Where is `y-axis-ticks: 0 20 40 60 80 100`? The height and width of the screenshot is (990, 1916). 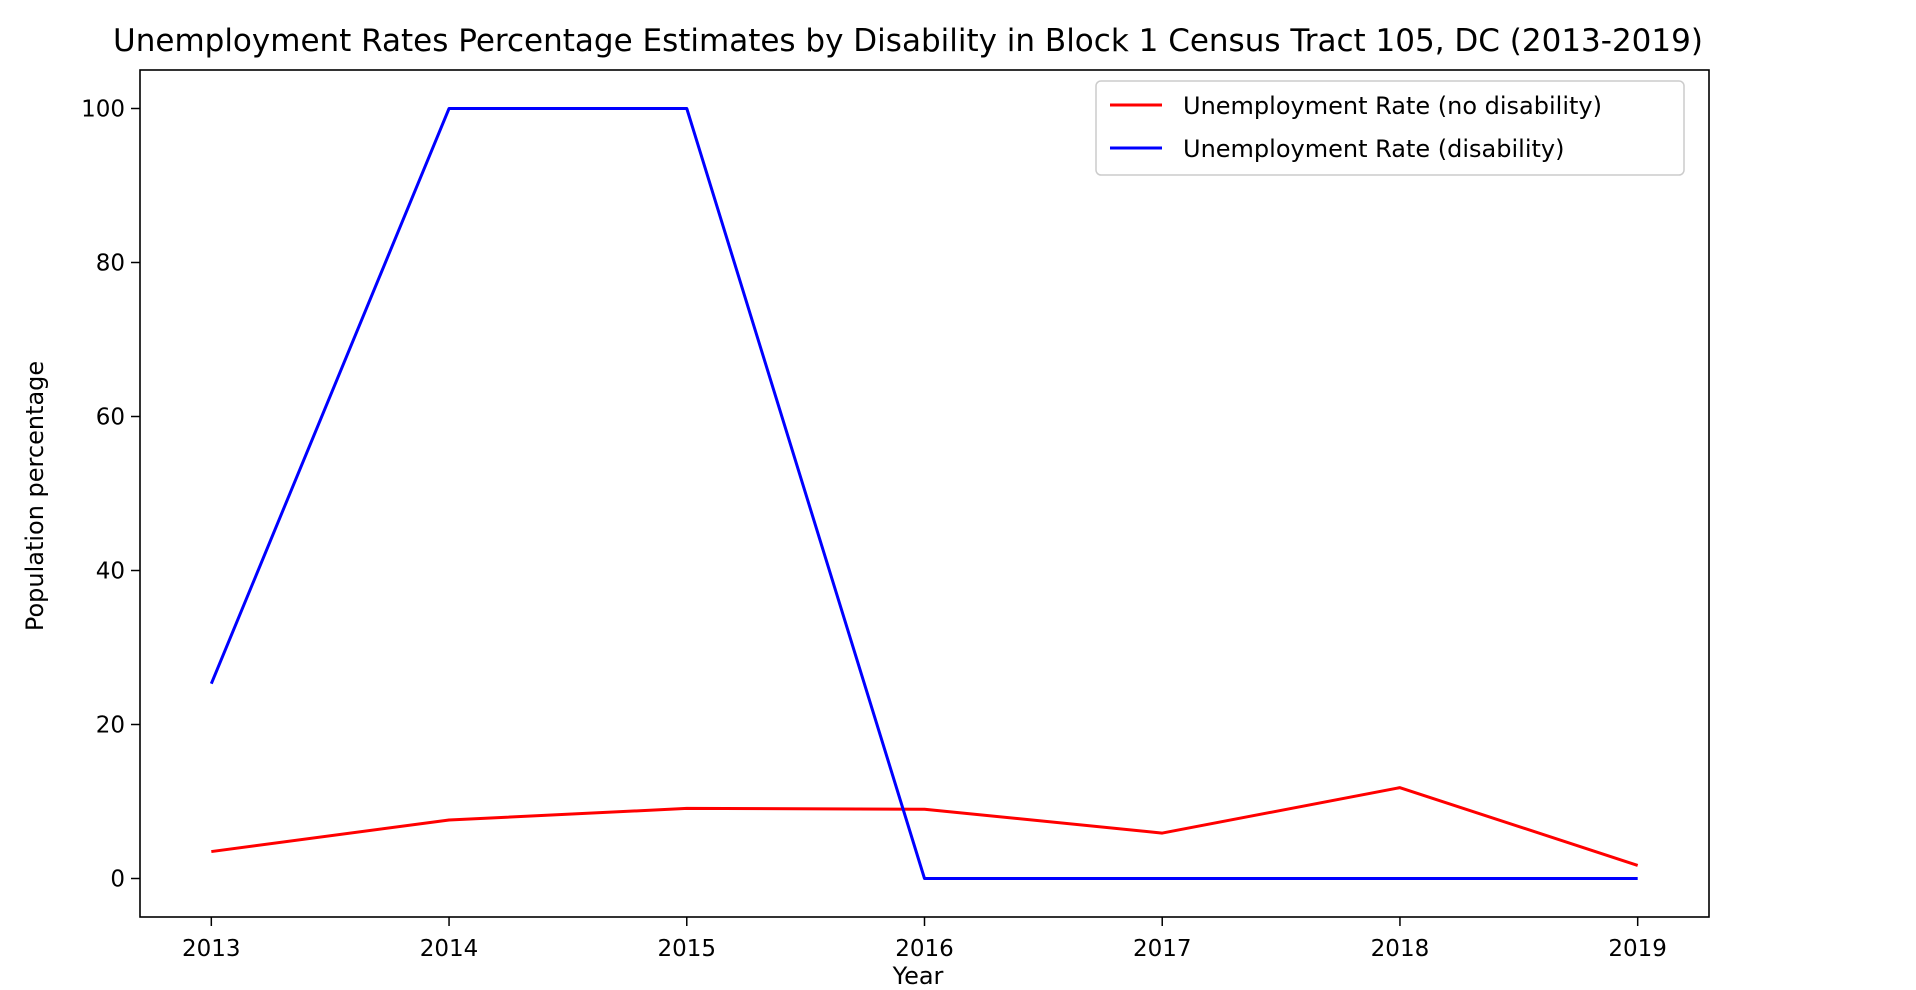 y-axis-ticks: 0 20 40 60 80 100 is located at coordinates (110, 495).